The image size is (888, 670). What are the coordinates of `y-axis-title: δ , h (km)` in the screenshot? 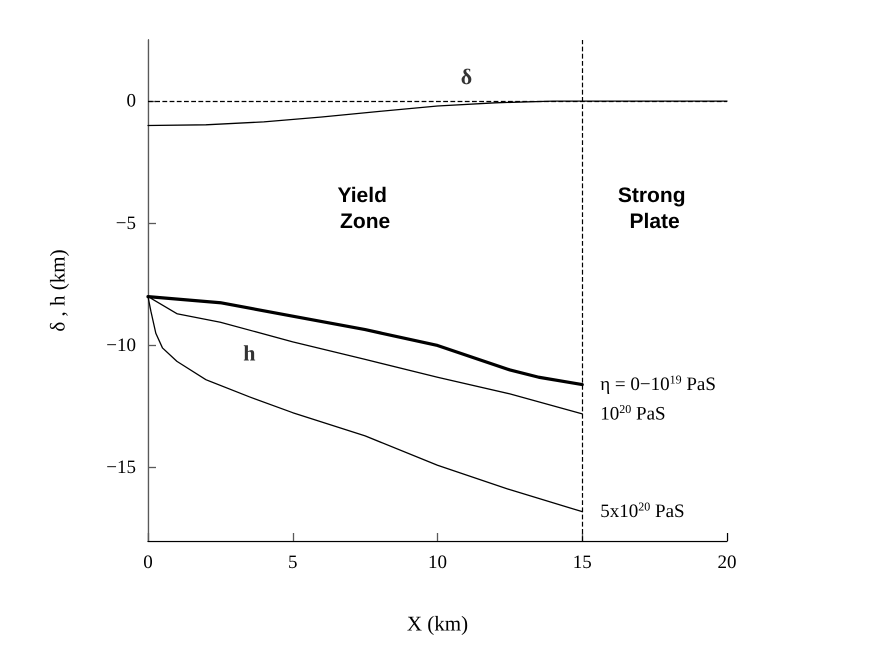 It's located at (58, 290).